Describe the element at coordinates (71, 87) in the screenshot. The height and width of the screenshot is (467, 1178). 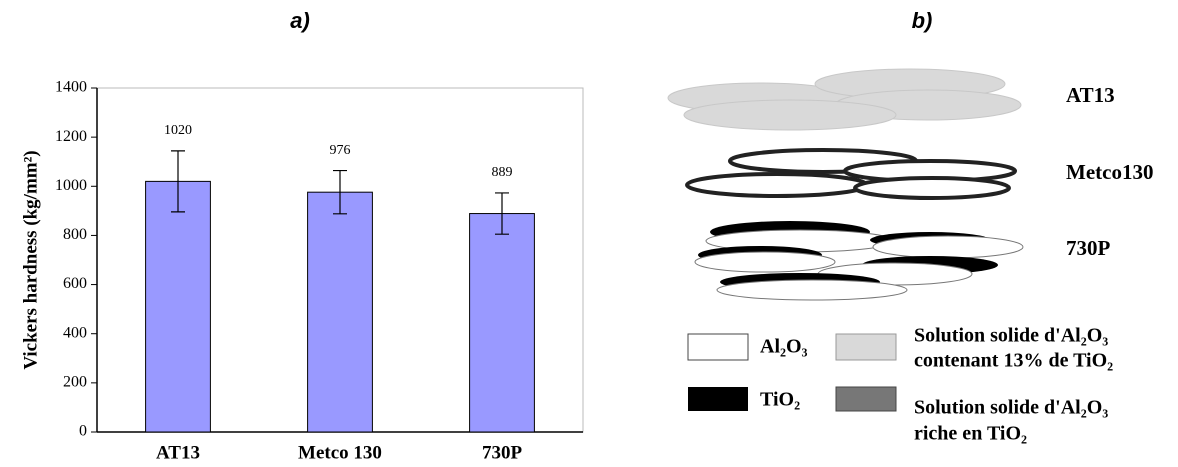
I see `y-tick-label: 1400` at that location.